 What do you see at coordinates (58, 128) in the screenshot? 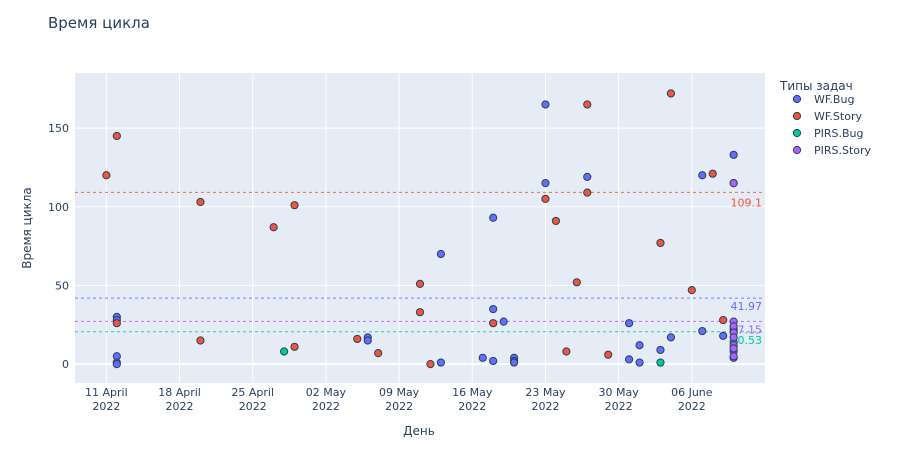
I see `y-tick-label: 150` at bounding box center [58, 128].